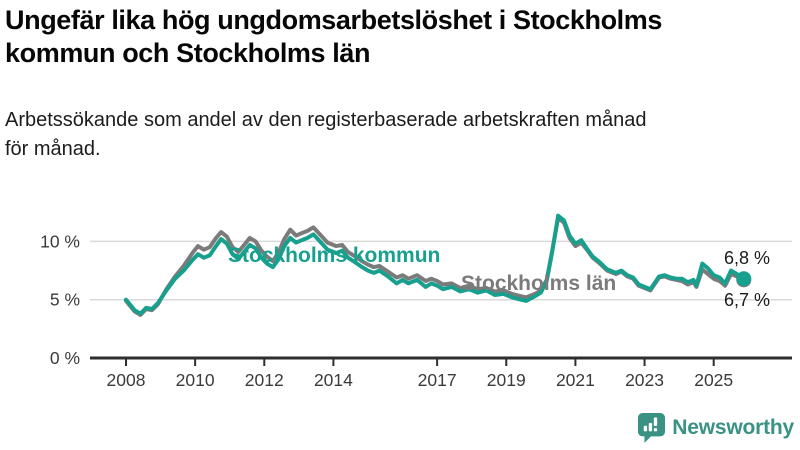 The width and height of the screenshot is (800, 450). What do you see at coordinates (334, 255) in the screenshot?
I see `series-inline-label-kommun: Stockholms kommun` at bounding box center [334, 255].